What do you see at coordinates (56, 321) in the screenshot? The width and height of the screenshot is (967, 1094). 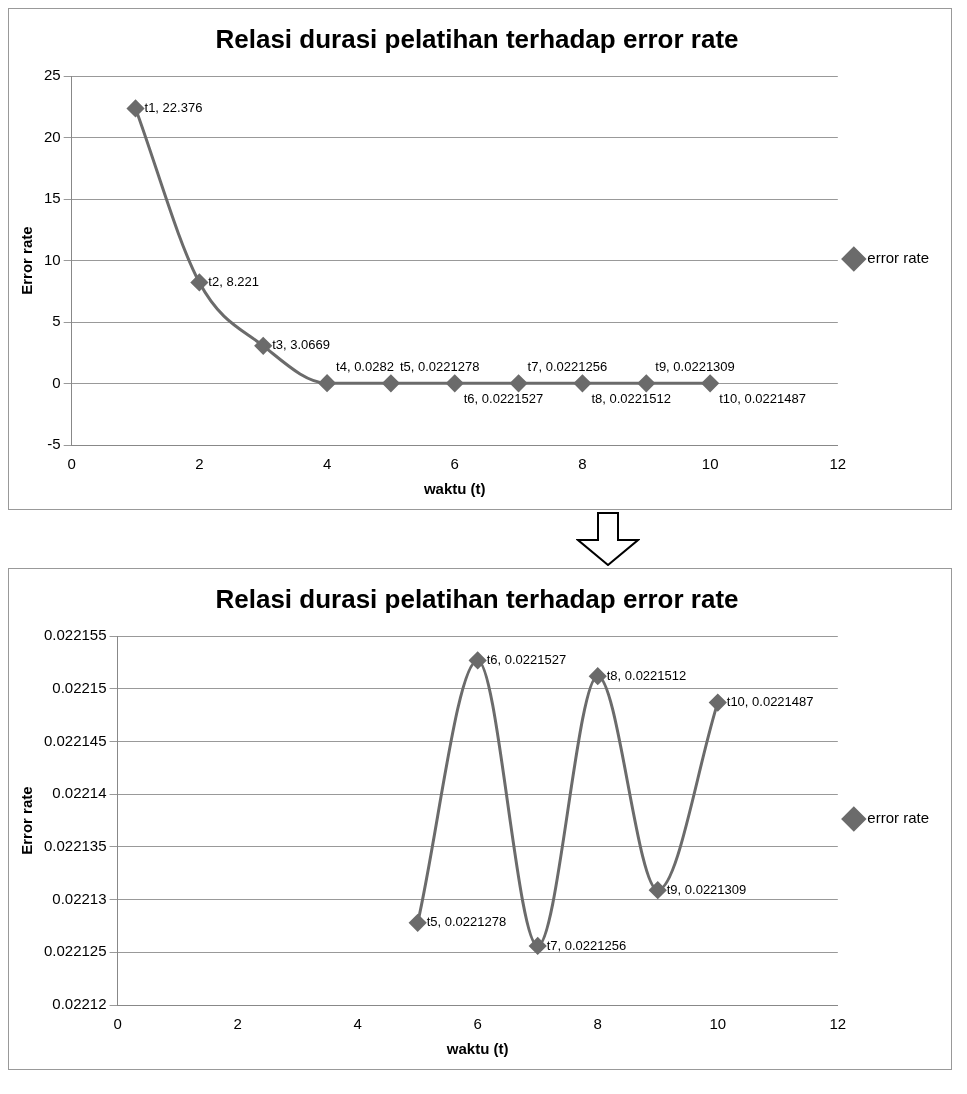 I see `y-tick-label: 5` at bounding box center [56, 321].